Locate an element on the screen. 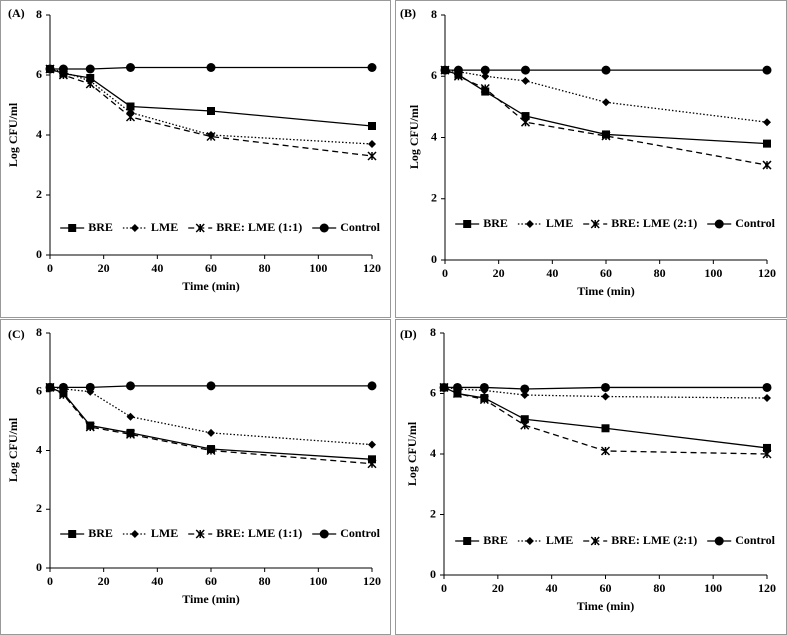  x-tick-label: 100 is located at coordinates (713, 588).